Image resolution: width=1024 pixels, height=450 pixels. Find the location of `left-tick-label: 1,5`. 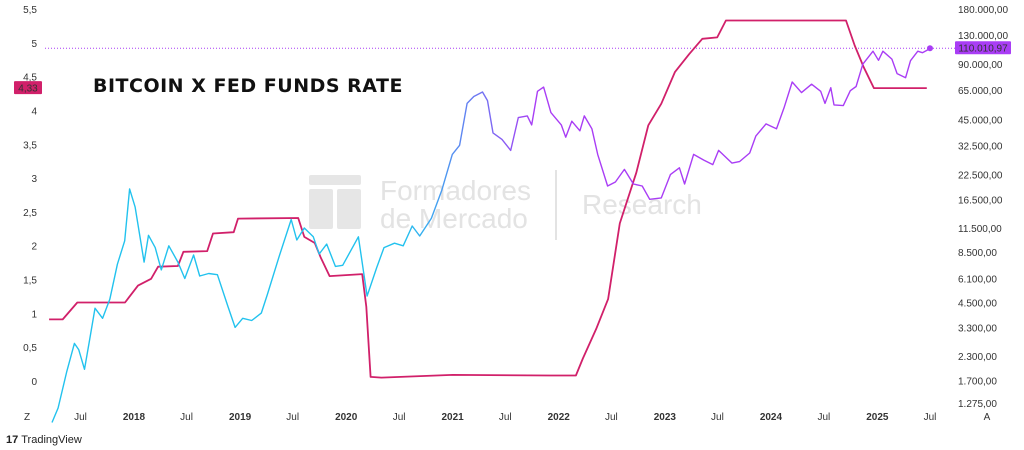

left-tick-label: 1,5 is located at coordinates (30, 281).